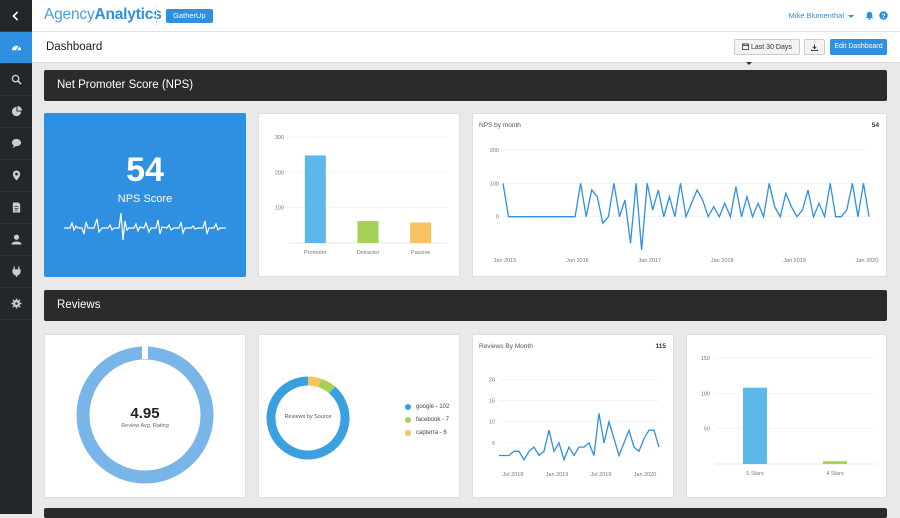 This screenshot has width=900, height=518. Describe the element at coordinates (156, 16) in the screenshot. I see `logo-divider` at that location.